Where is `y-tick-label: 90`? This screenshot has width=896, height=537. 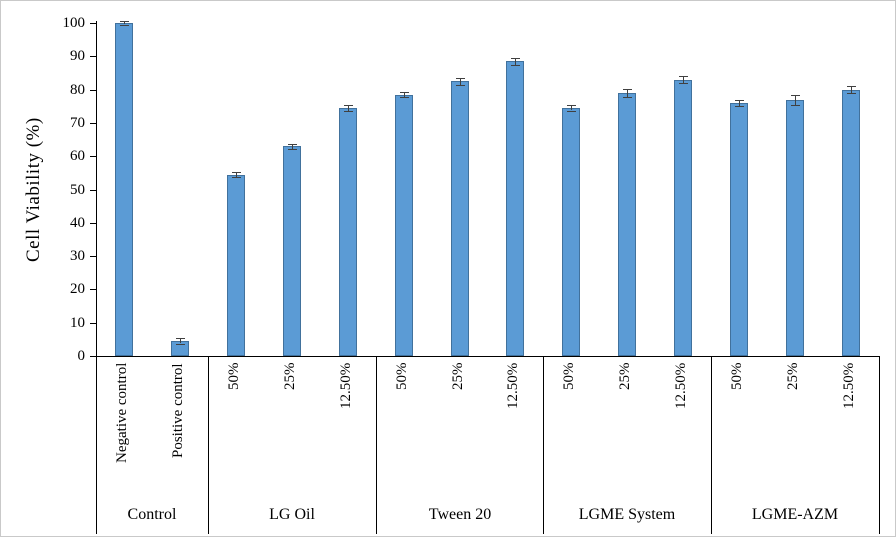 y-tick-label: 90 is located at coordinates (77, 56).